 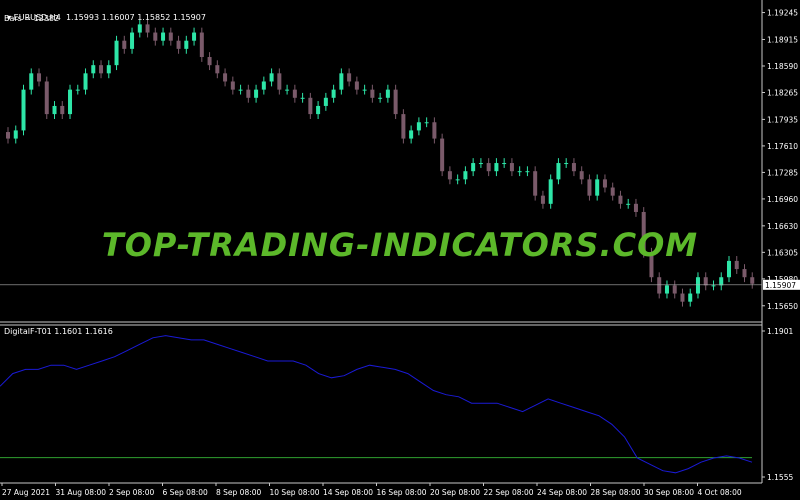 What do you see at coordinates (402, 492) in the screenshot?
I see `time-tick-label: 16 Sep 08:00` at bounding box center [402, 492].